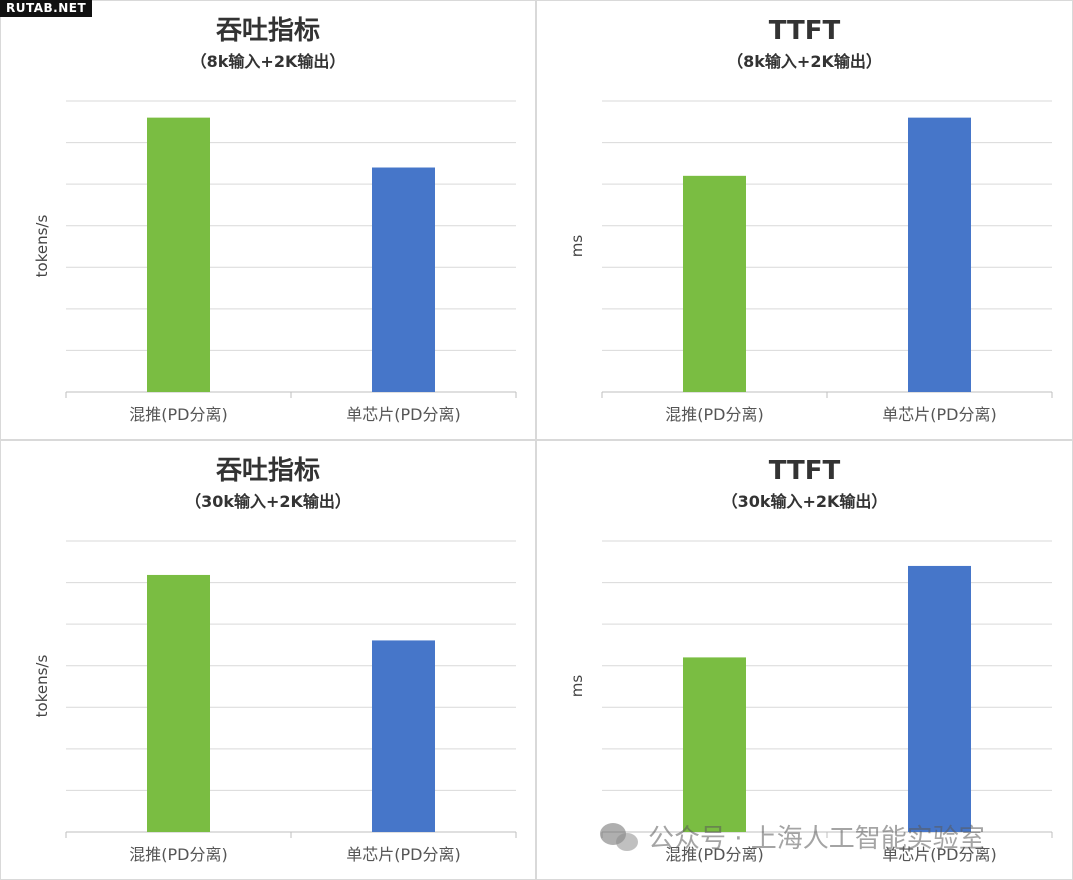 The image size is (1073, 880). I want to click on watermark: 公众号 · 上海人工智能实验室, so click(792, 836).